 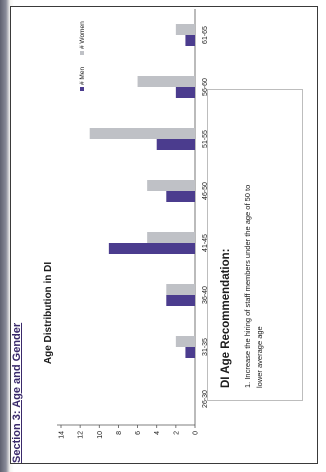 I want to click on y-tick-label: 8, so click(x=119, y=433).